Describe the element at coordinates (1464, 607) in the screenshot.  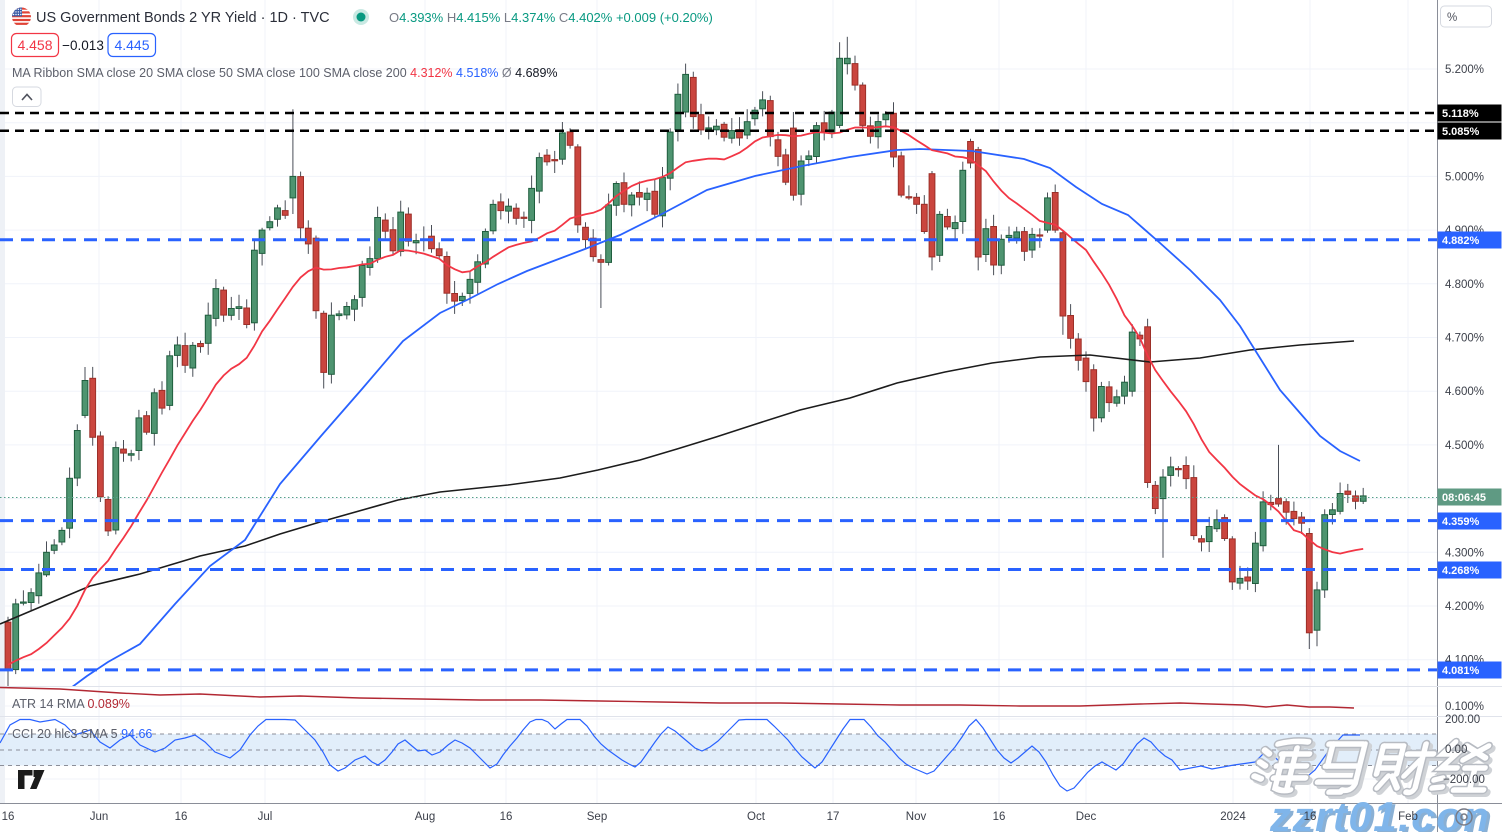
I see `svg-text: 4.200%` at that location.